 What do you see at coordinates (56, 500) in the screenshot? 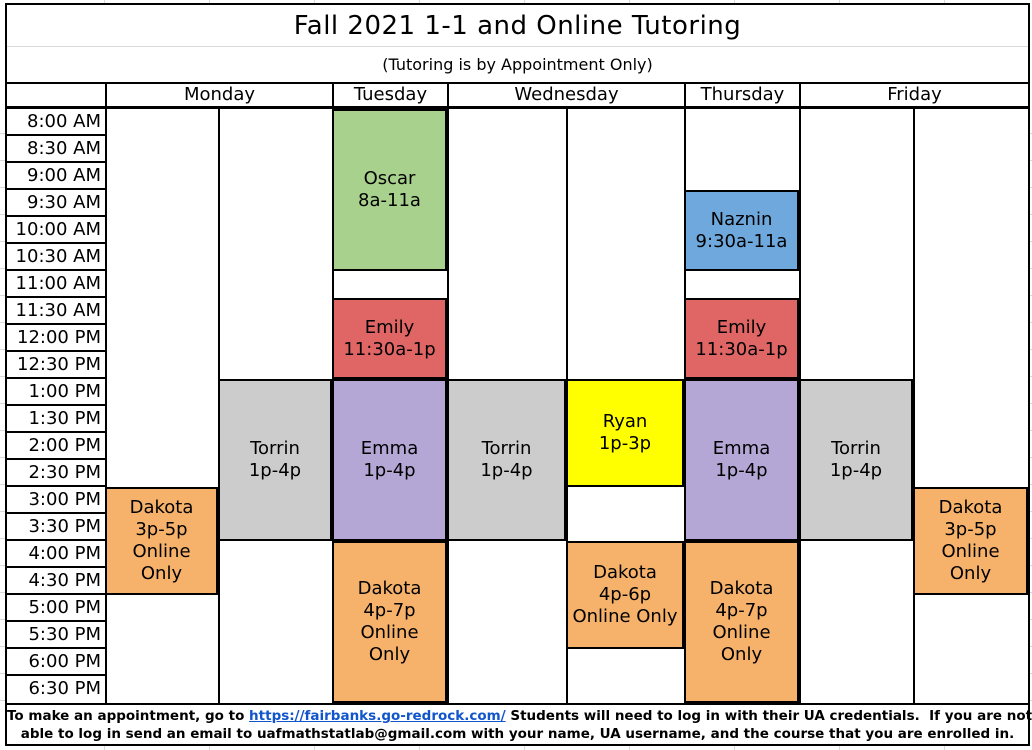
I see `time-label: 3:00 PM` at bounding box center [56, 500].